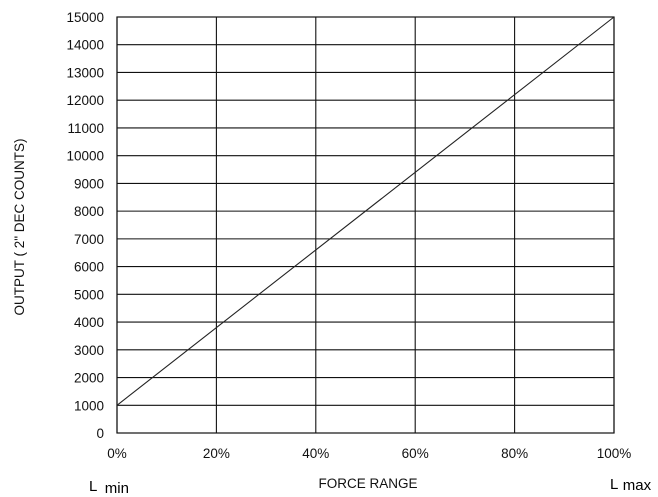 This screenshot has width=658, height=497. I want to click on y-tick-label-8: 8000, so click(89, 211).